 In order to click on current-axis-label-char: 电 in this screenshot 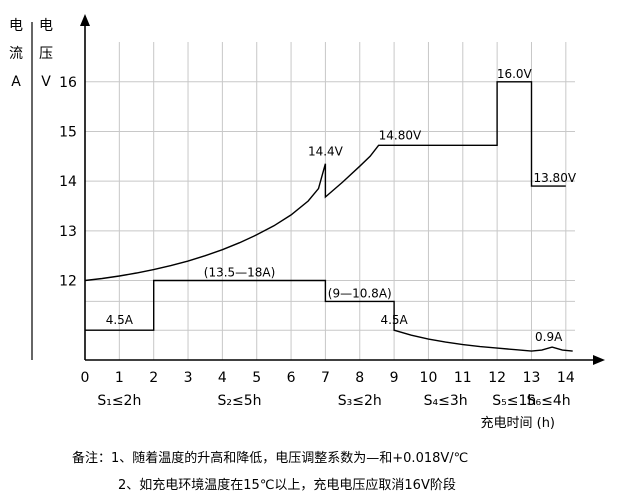, I will do `click(16, 26)`.